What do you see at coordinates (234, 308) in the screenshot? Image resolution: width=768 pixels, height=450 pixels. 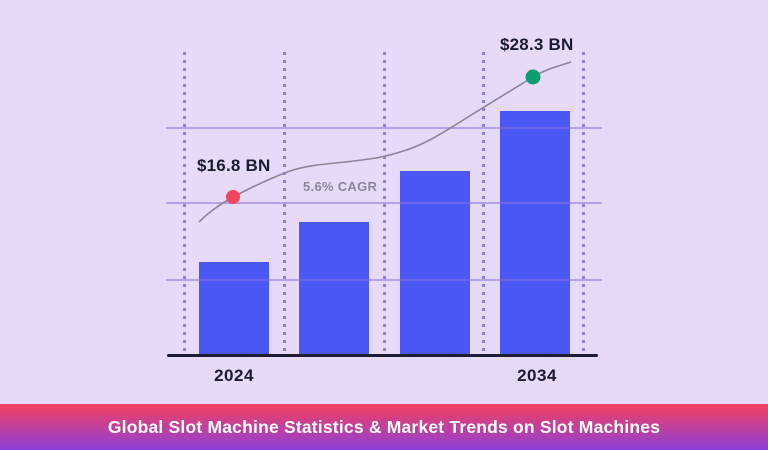 I see `bar-2024` at bounding box center [234, 308].